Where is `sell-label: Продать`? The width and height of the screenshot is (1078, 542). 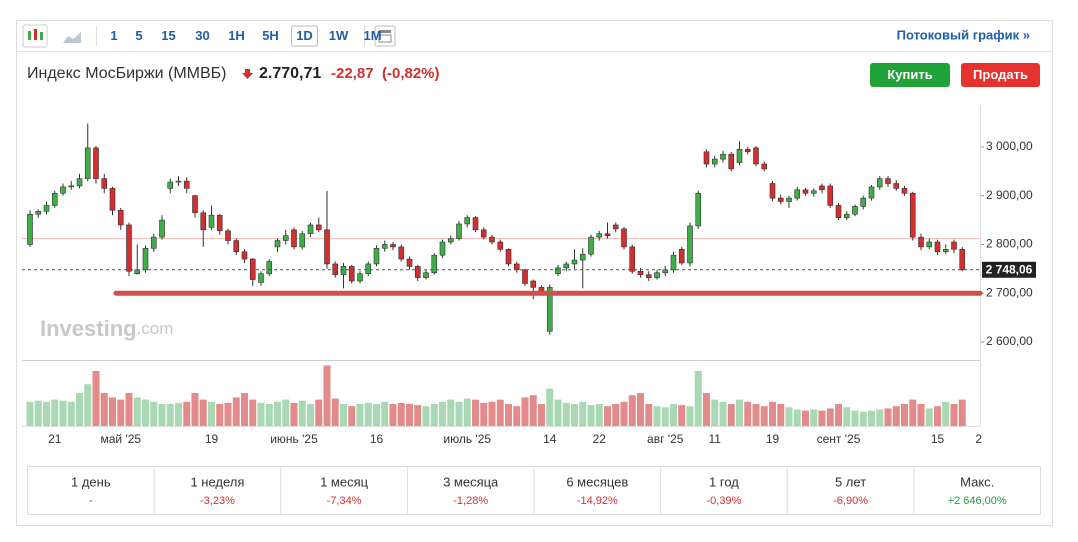
sell-label: Продать is located at coordinates (1000, 74).